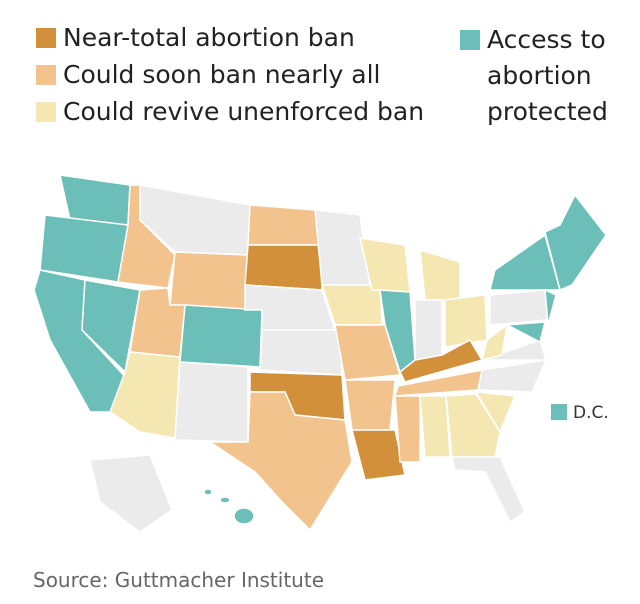 Image resolution: width=640 pixels, height=604 pixels. I want to click on legend-item: Near-total abortion ban, so click(195, 38).